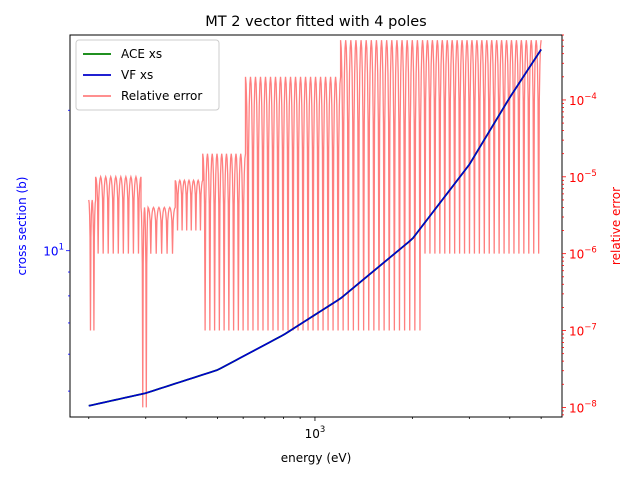  I want to click on legend-box, so click(147, 75).